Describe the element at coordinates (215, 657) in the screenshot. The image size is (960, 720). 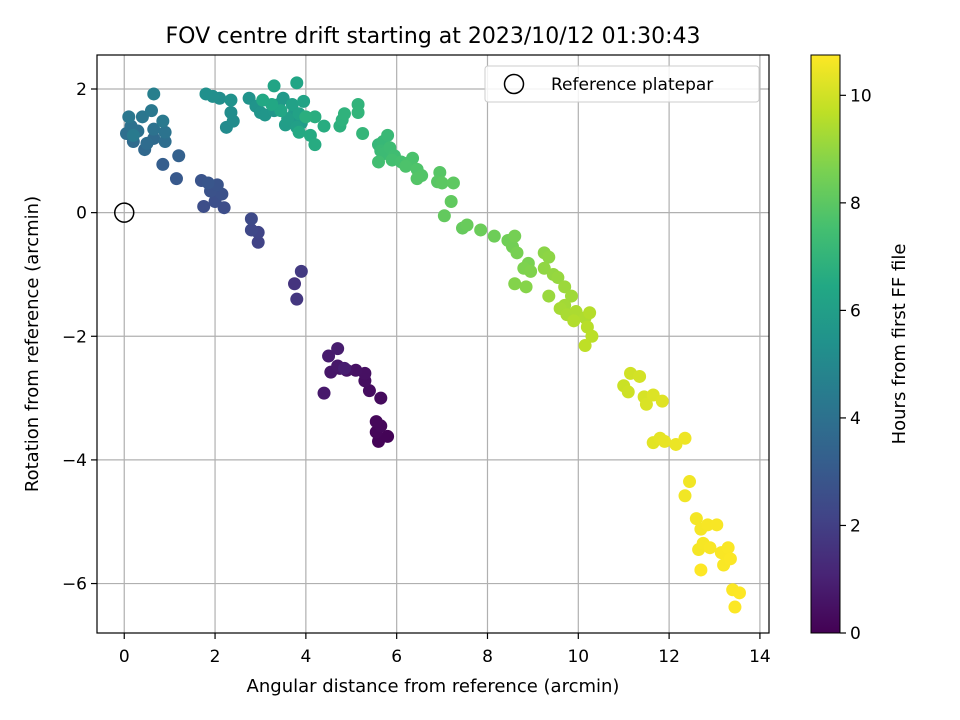
I see `x-tick-label: 2` at that location.